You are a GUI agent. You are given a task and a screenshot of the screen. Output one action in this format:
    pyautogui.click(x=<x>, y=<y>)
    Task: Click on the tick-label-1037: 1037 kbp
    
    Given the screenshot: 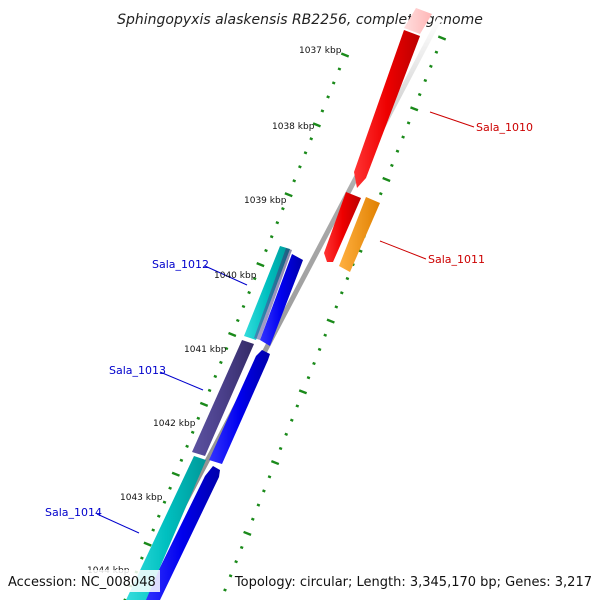 What is the action you would take?
    pyautogui.click(x=320, y=51)
    